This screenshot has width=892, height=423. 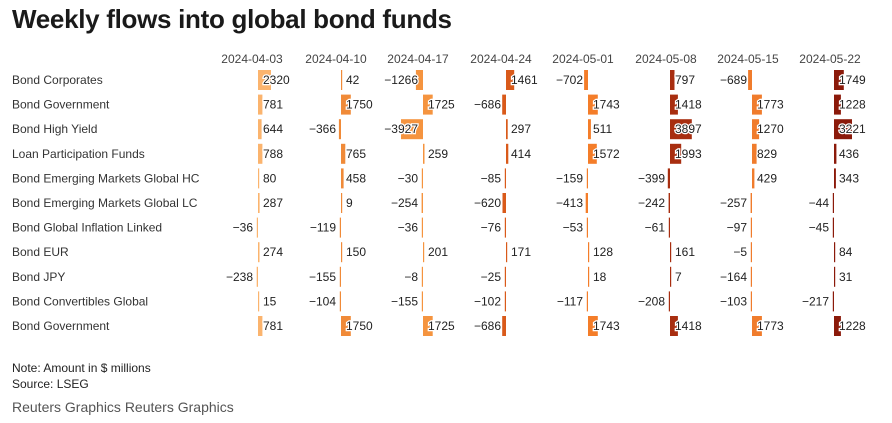 I want to click on value-label: −85, so click(x=491, y=178).